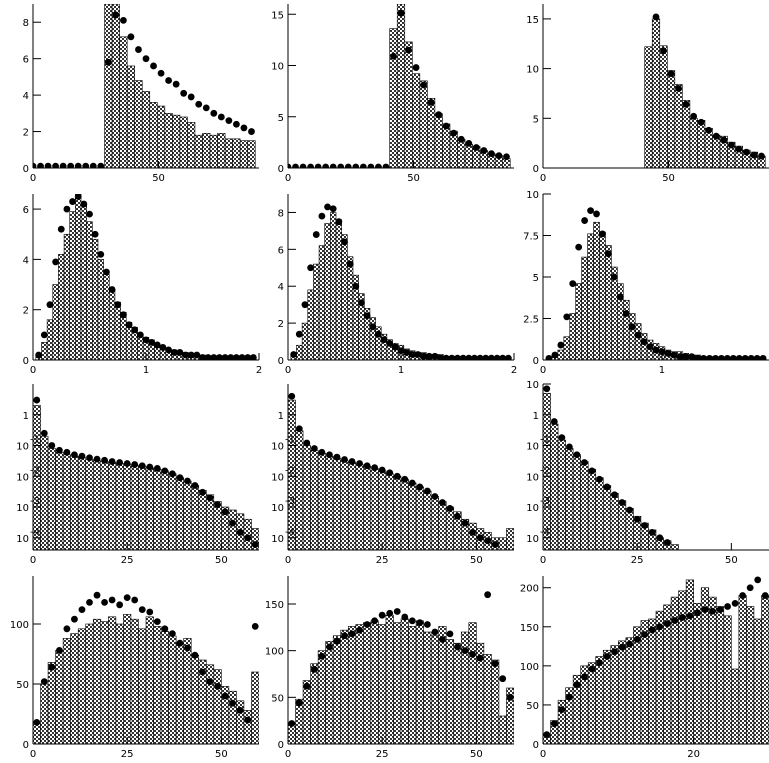  Describe the element at coordinates (281, 250) in the screenshot. I see `y-tick-label: 6` at that location.